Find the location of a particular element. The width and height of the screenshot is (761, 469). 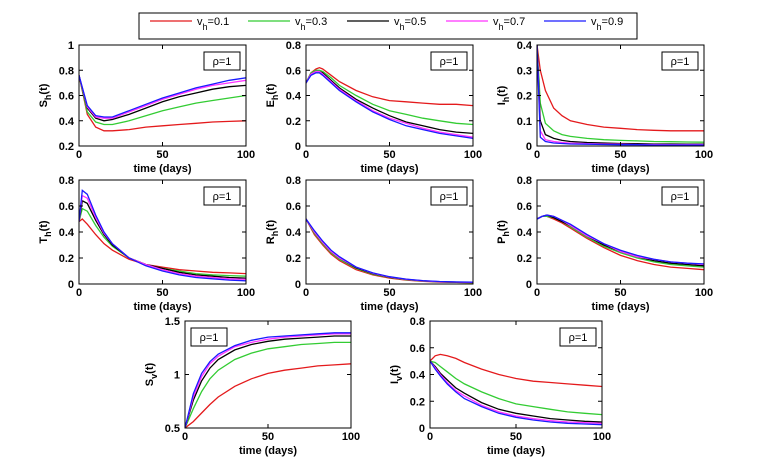

legend-label: vh=0.9 is located at coordinates (607, 24).